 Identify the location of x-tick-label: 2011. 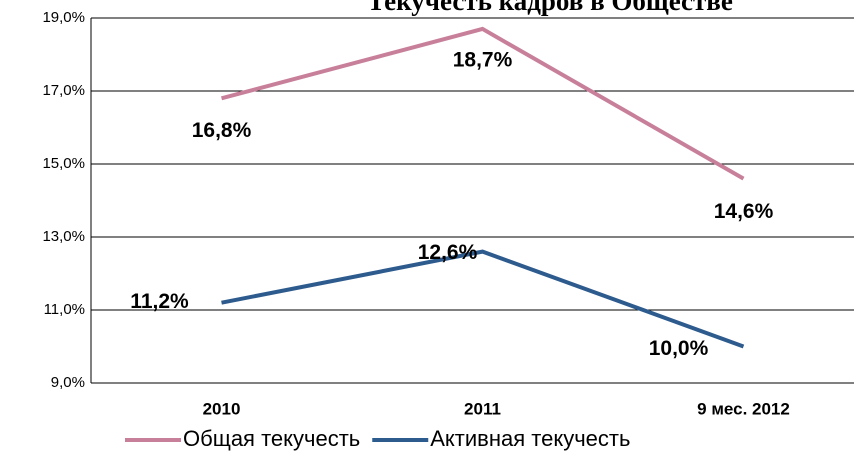
(482, 408).